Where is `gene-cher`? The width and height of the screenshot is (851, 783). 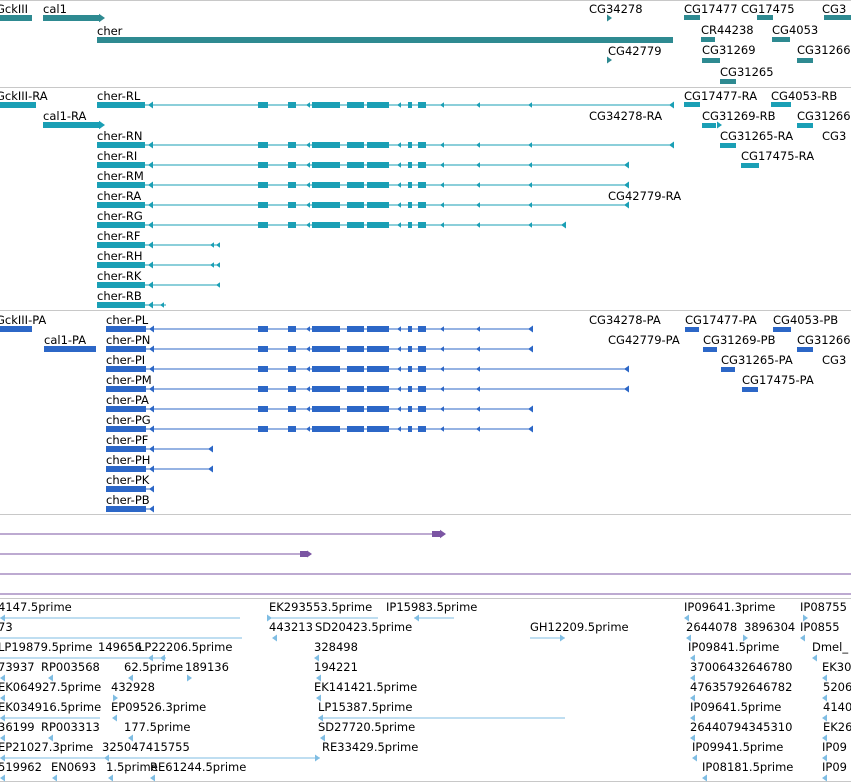 gene-cher is located at coordinates (385, 40).